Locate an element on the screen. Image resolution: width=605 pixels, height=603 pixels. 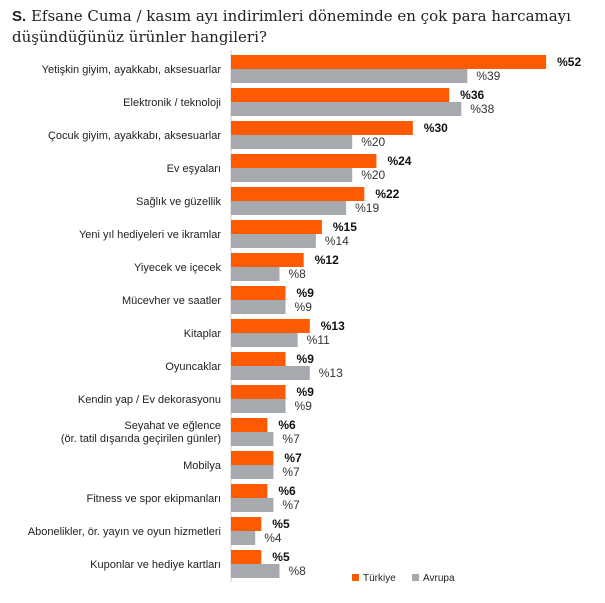
value-label-avrupa: %14 is located at coordinates (337, 241).